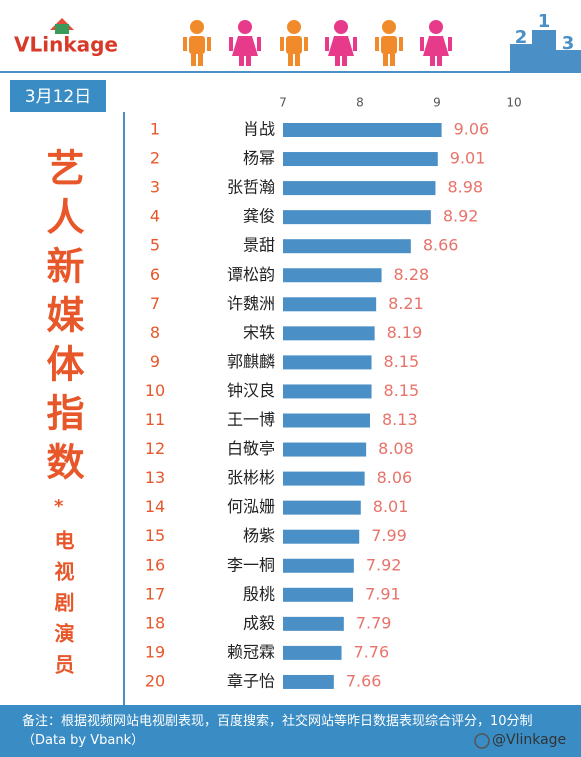  I want to click on rank: 19, so click(155, 651).